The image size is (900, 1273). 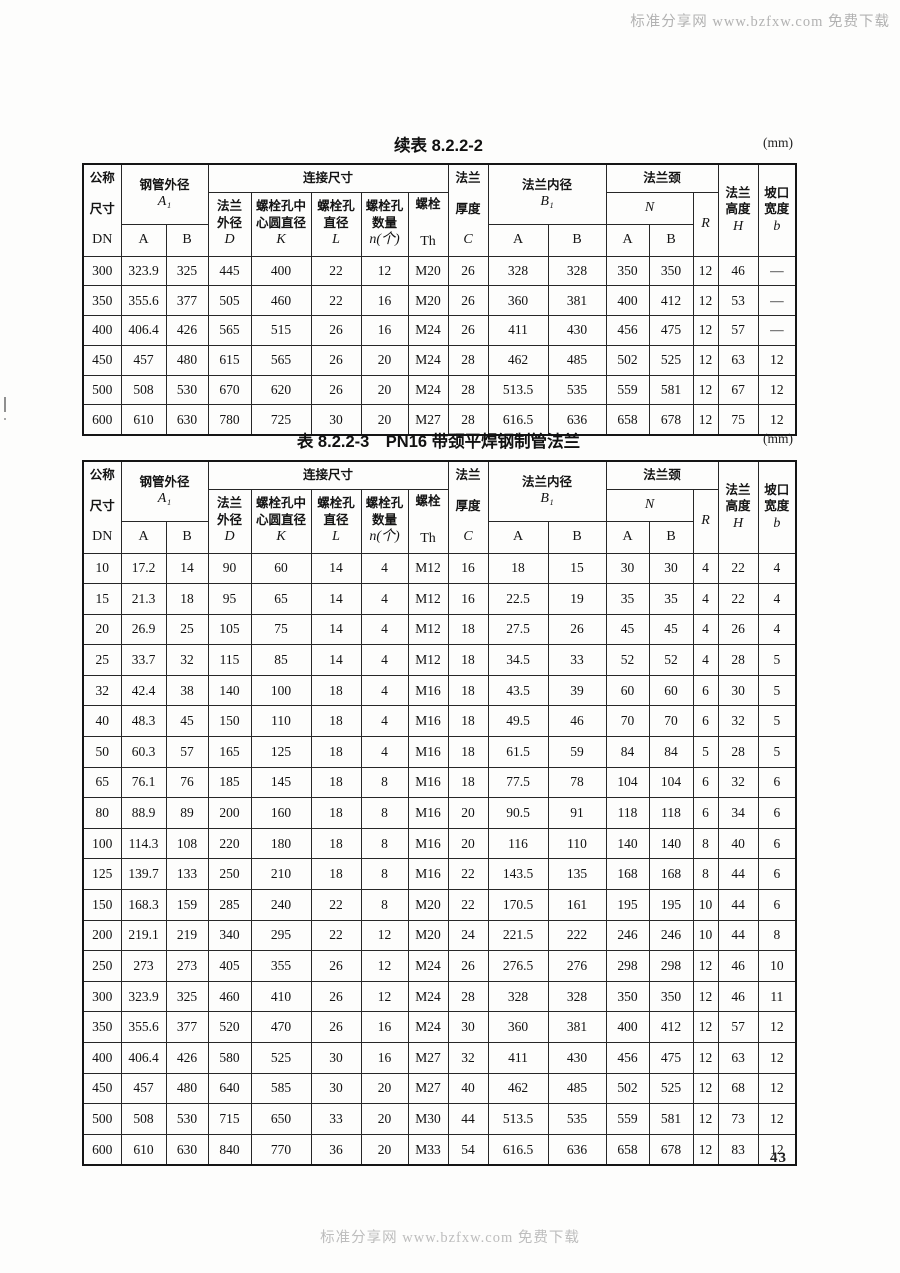 What do you see at coordinates (671, 1027) in the screenshot?
I see `table-cell: 412` at bounding box center [671, 1027].